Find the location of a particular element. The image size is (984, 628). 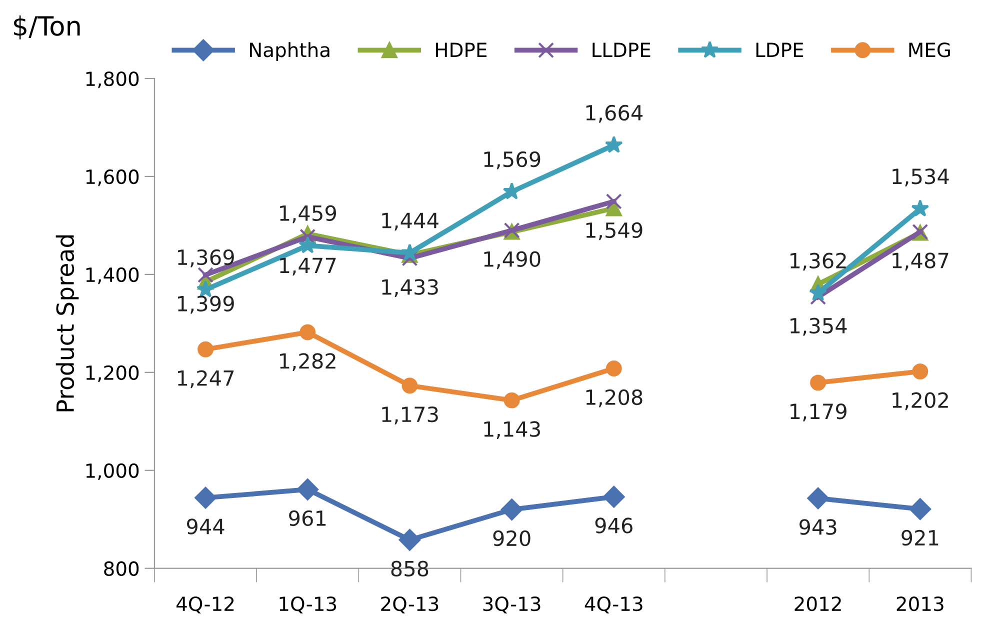

y-tick-label: 1,400 is located at coordinates (112, 275).